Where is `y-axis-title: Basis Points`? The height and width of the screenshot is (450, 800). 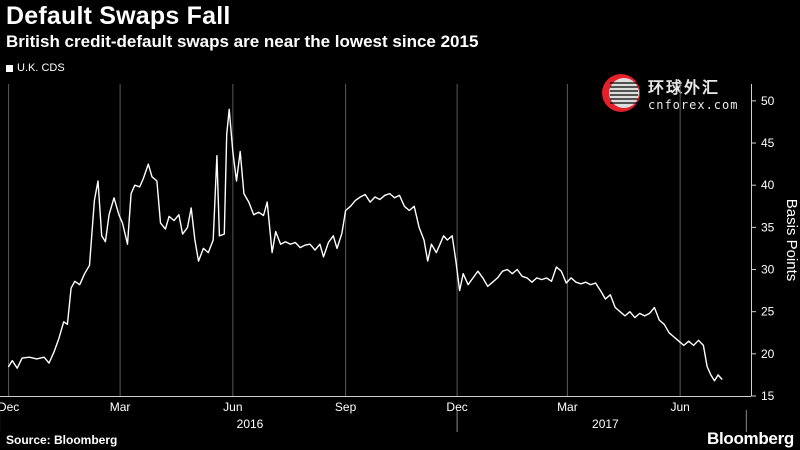 y-axis-title: Basis Points is located at coordinates (791, 240).